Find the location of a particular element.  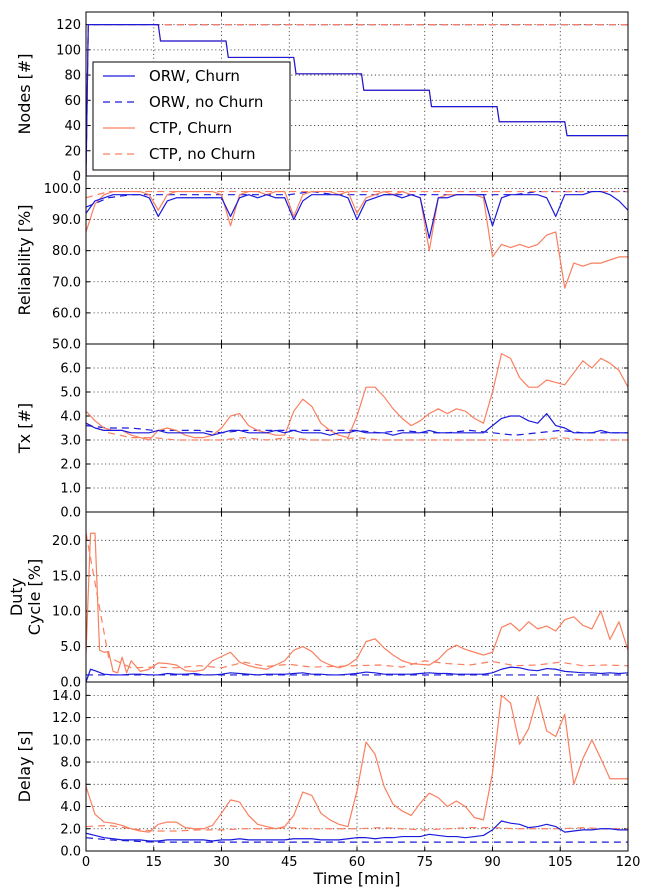

x-tick-label: 30 is located at coordinates (221, 862).